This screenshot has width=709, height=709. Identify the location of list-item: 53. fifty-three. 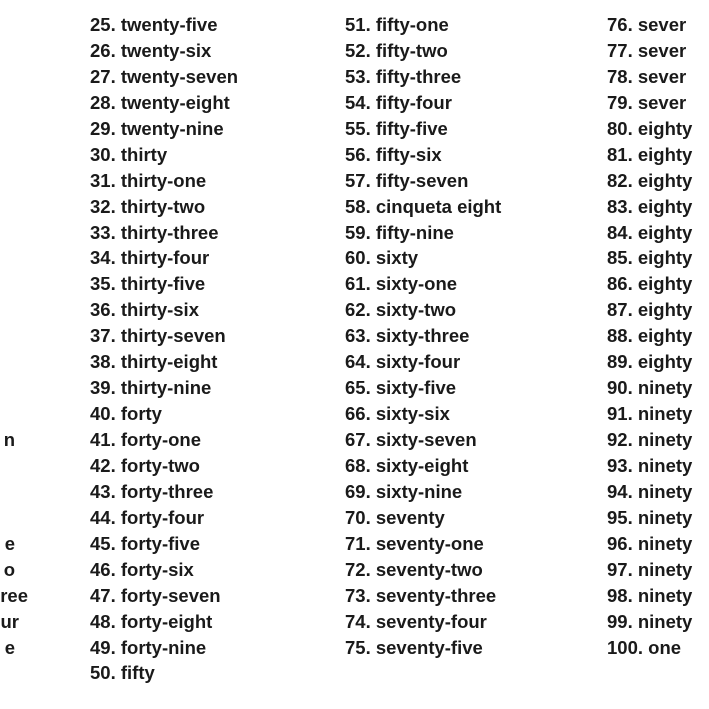
(403, 76).